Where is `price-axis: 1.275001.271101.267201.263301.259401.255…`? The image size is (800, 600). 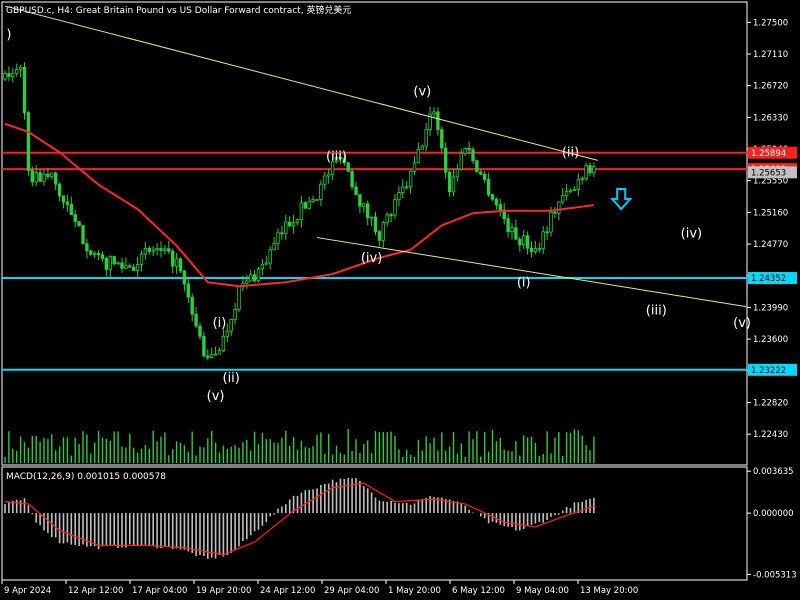
price-axis: 1.275001.271101.267201.263301.259401.255… is located at coordinates (772, 229).